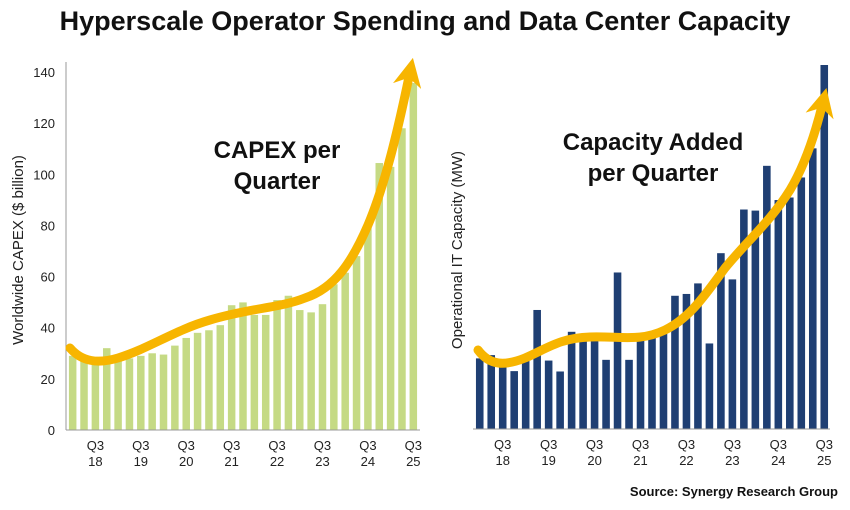  Describe the element at coordinates (231, 461) in the screenshot. I see `capex-x-tick-label: 21` at that location.